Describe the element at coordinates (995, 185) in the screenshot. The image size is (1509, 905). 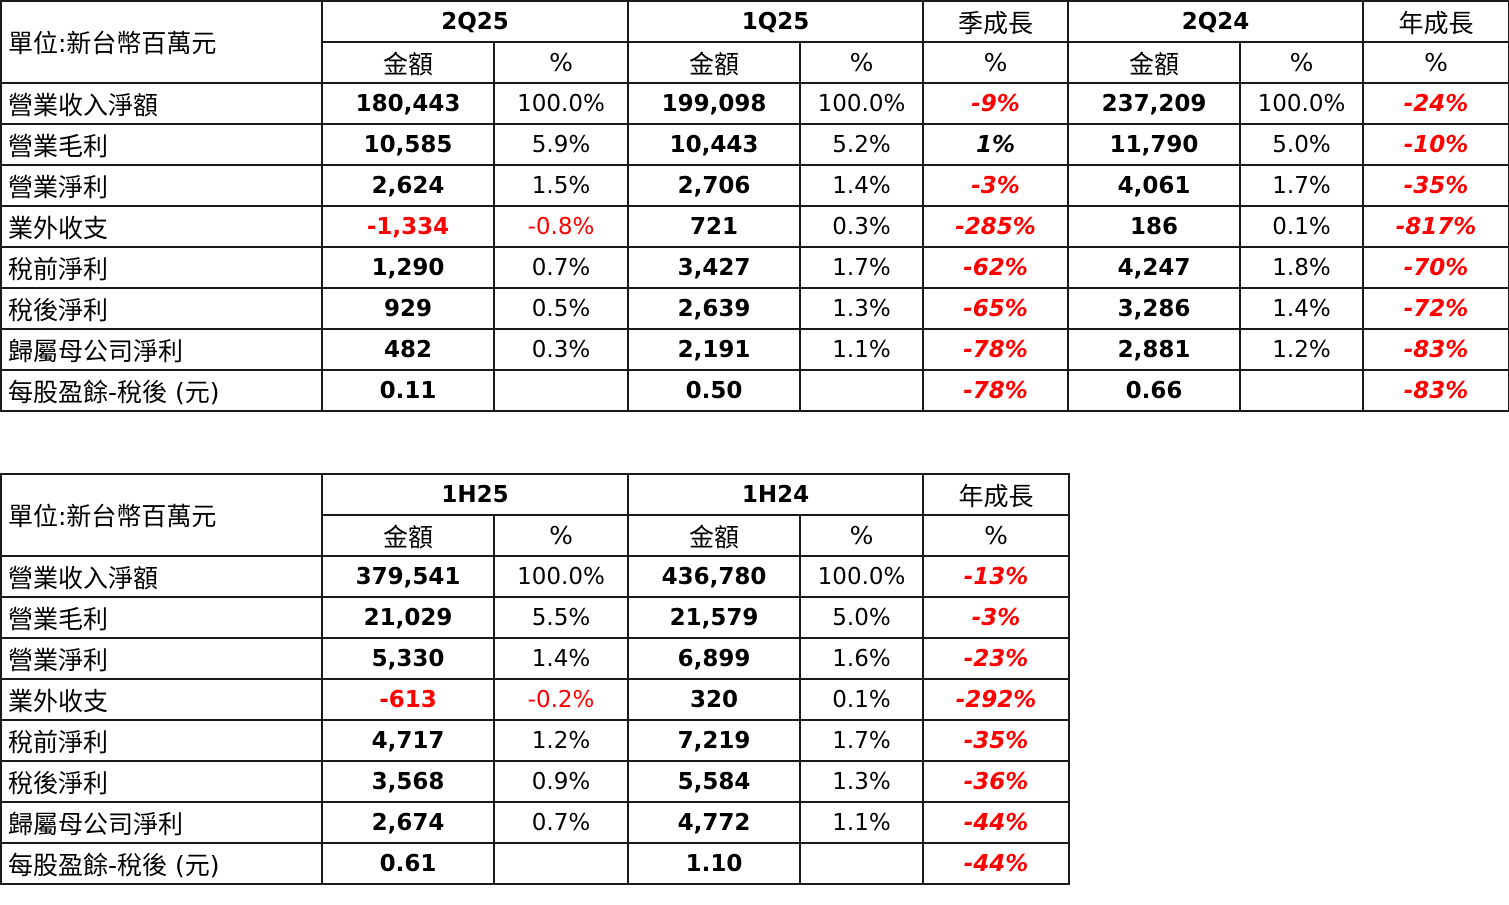
I see `qoq-growth-cell: -3%` at that location.